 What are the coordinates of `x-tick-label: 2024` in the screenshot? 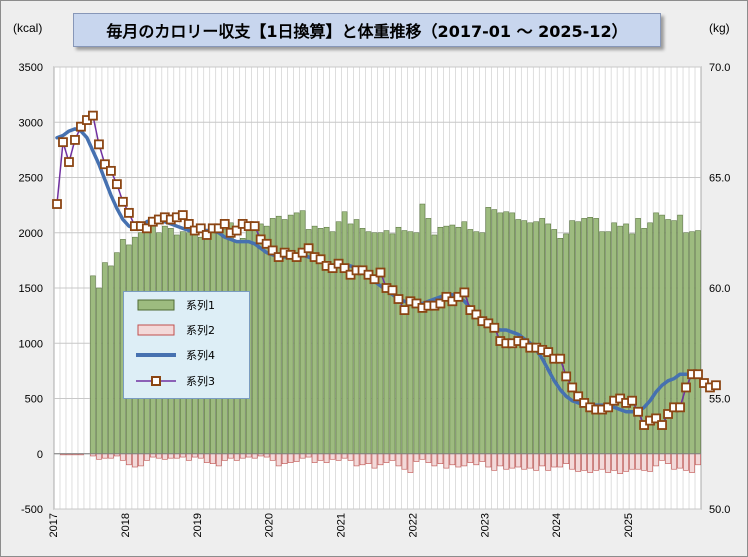 It's located at (557, 525).